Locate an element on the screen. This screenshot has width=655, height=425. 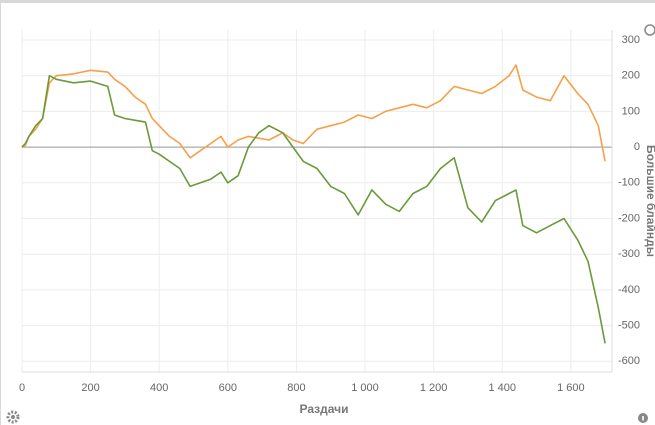
y-tick-label: -200 is located at coordinates (629, 218).